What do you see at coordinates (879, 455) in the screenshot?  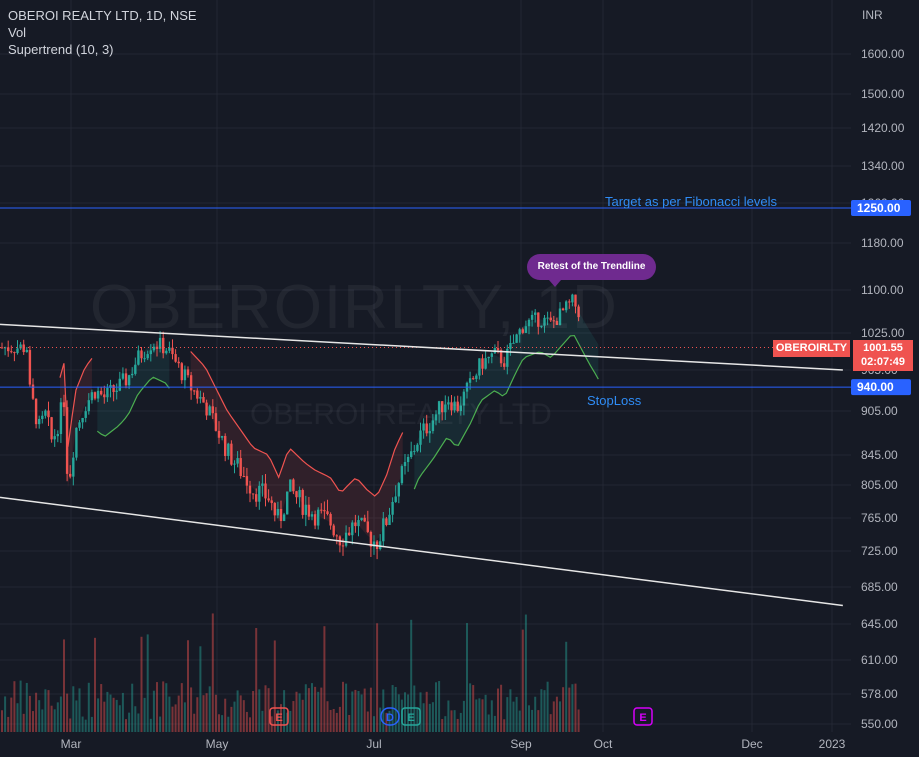 I see `price-tick-label: 845.00` at bounding box center [879, 455].